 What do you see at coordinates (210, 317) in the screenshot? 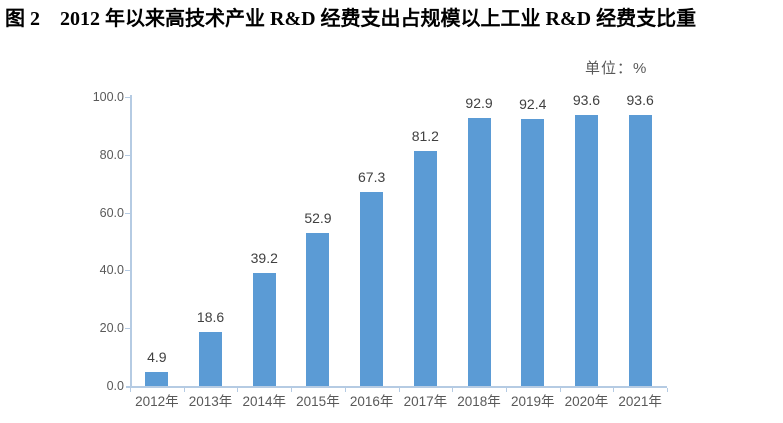
I see `value-label-2013年: 18.6` at bounding box center [210, 317].